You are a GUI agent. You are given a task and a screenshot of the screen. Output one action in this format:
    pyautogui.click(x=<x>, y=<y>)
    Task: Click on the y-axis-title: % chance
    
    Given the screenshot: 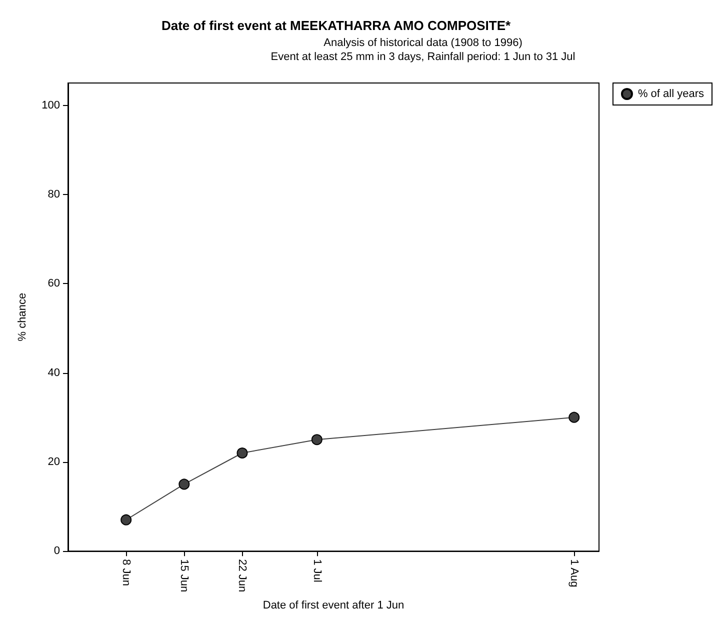 What is the action you would take?
    pyautogui.click(x=22, y=317)
    